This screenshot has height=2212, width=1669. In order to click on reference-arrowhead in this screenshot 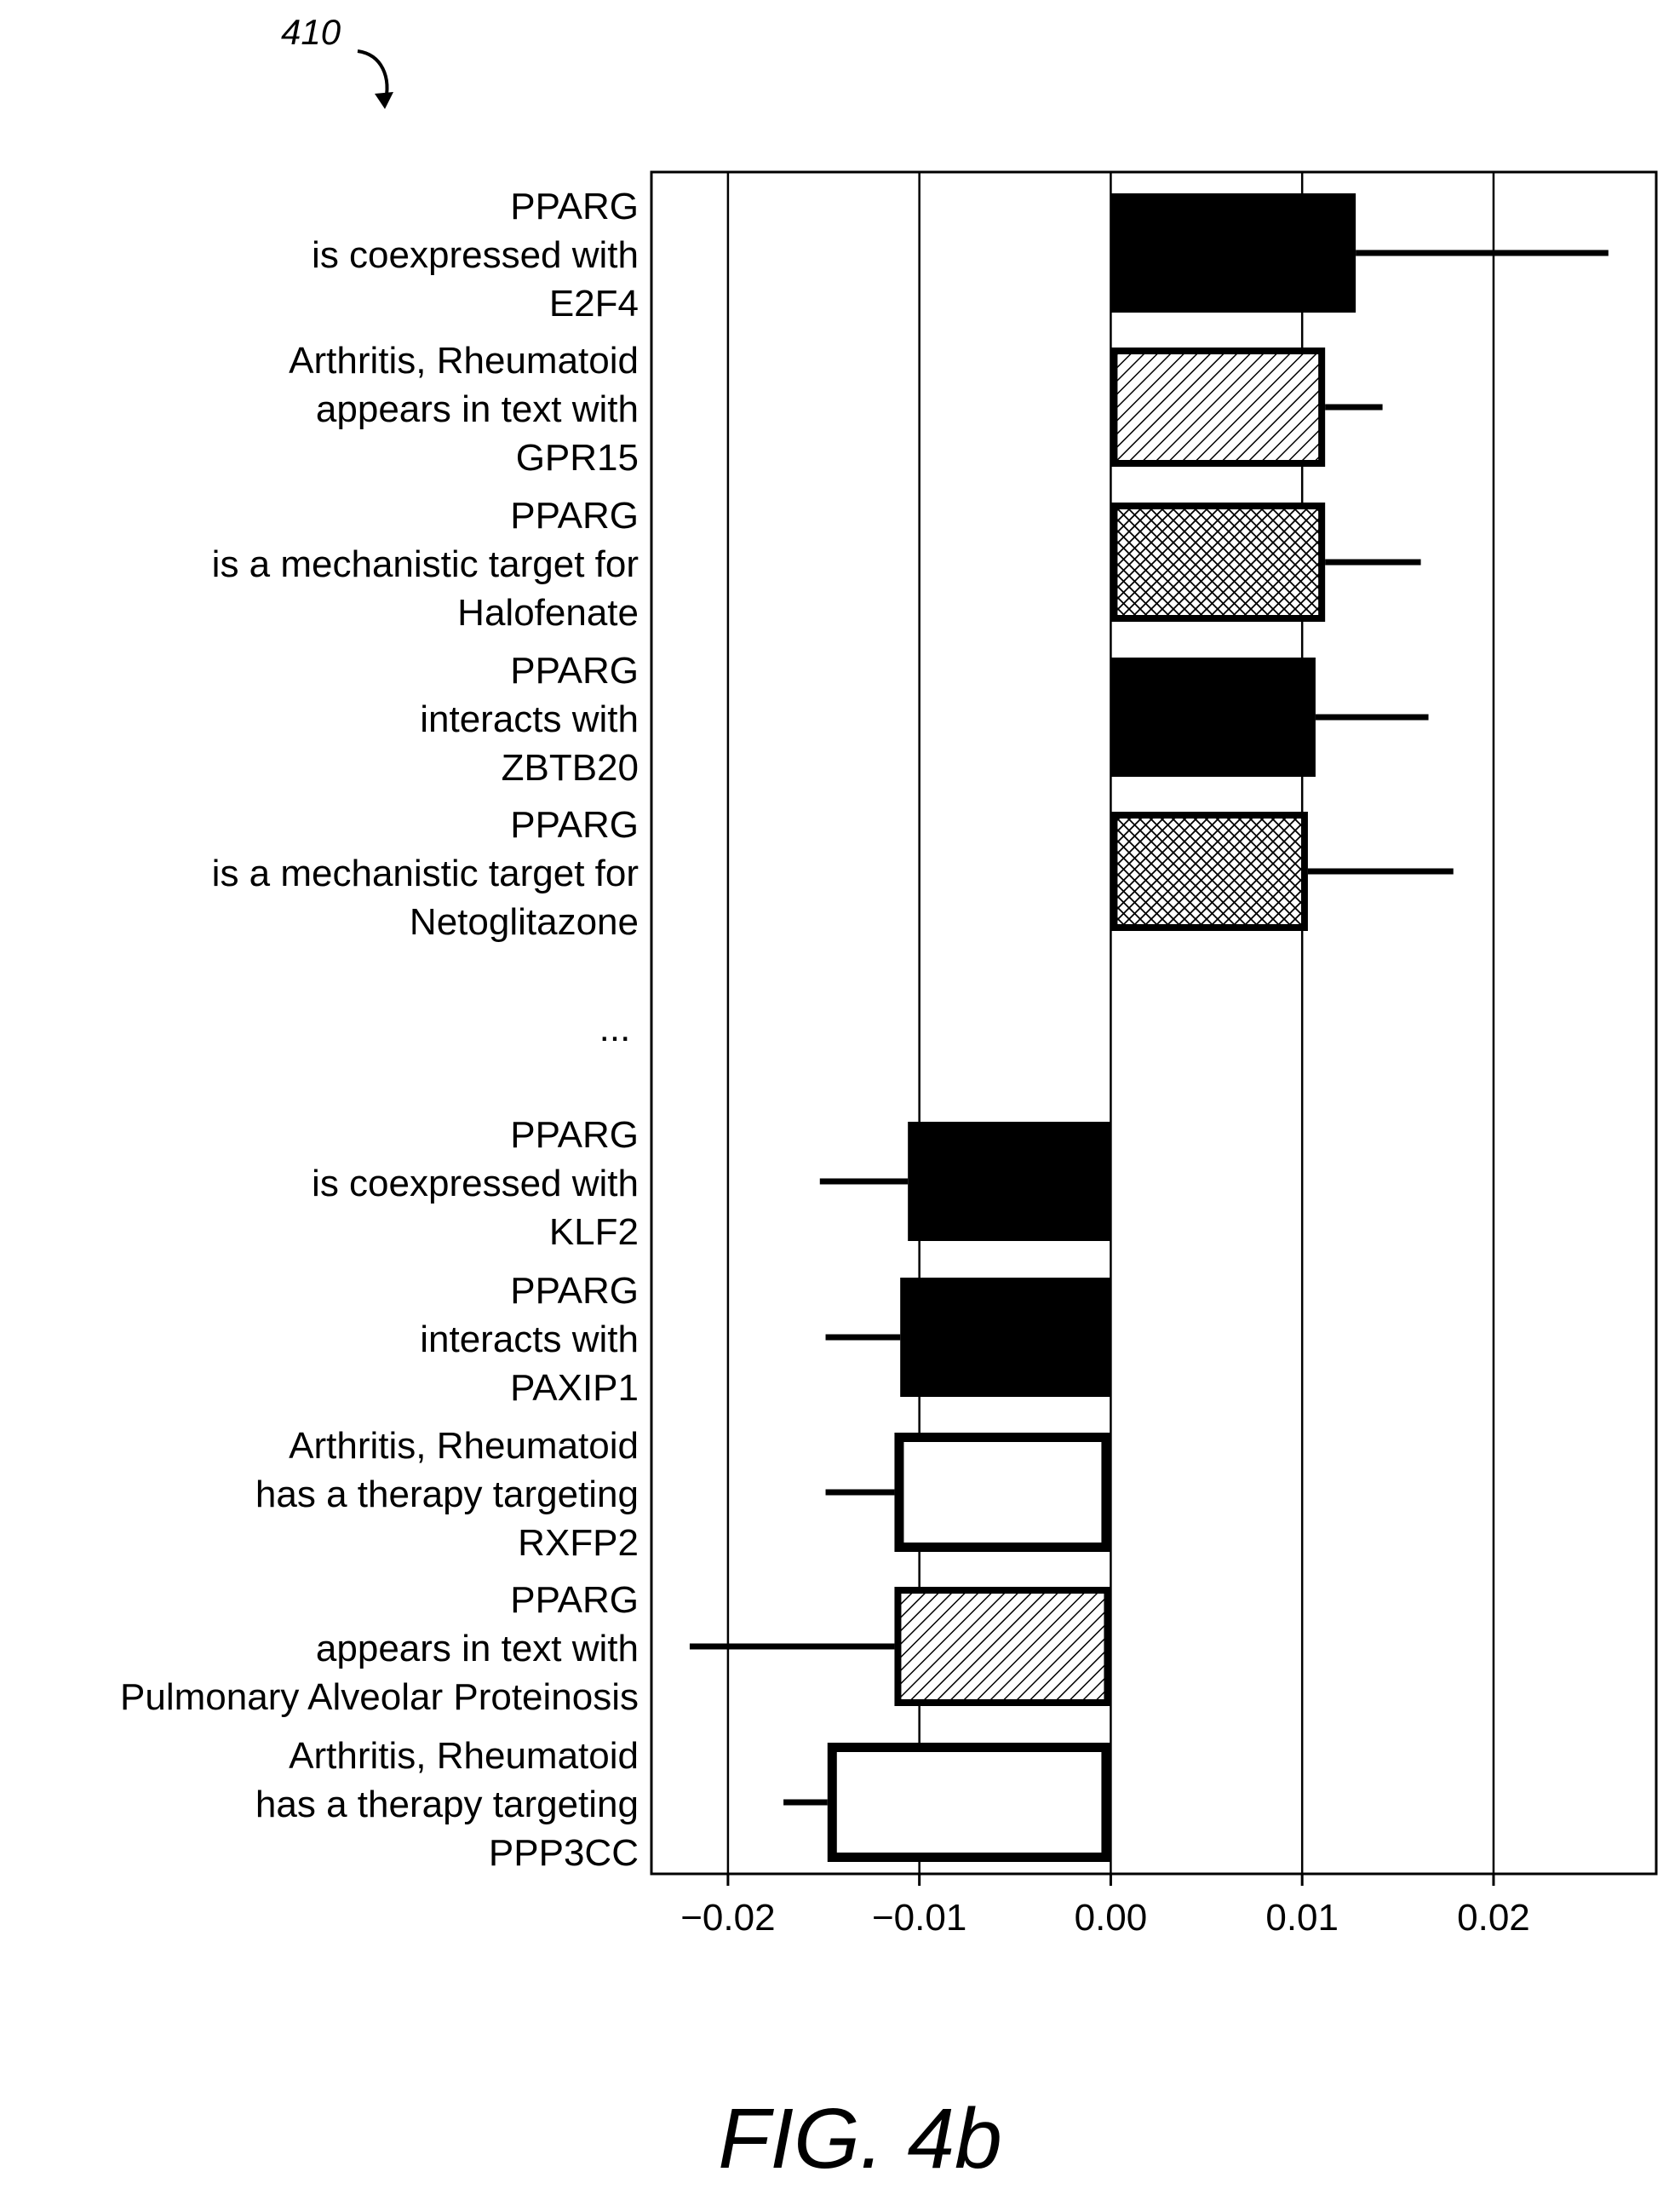, I will do `click(384, 100)`.